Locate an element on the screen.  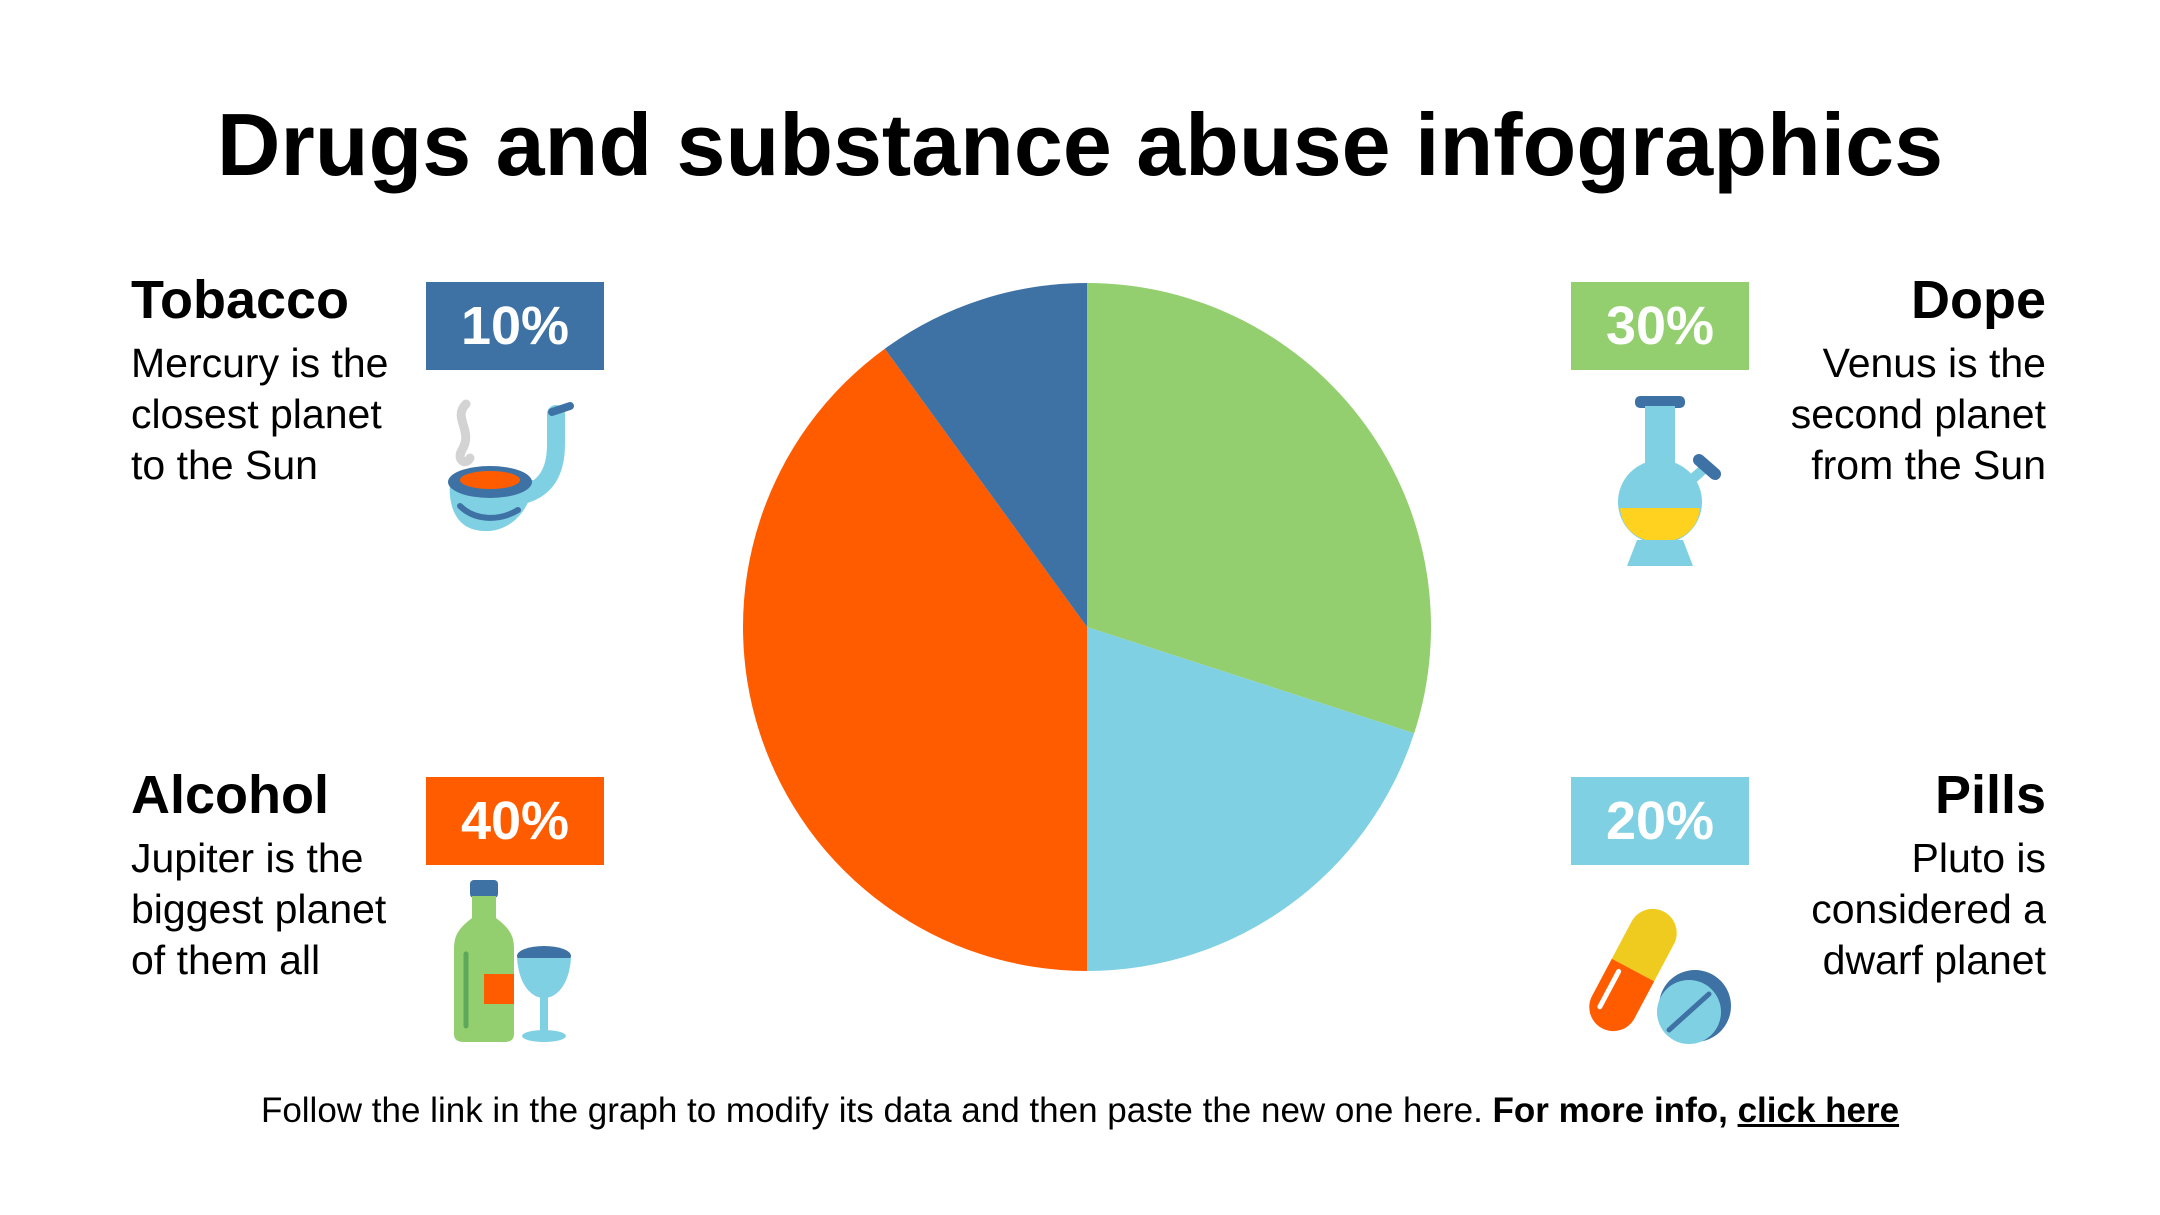
tobacco-desc-line: Mercury is the is located at coordinates (260, 363).